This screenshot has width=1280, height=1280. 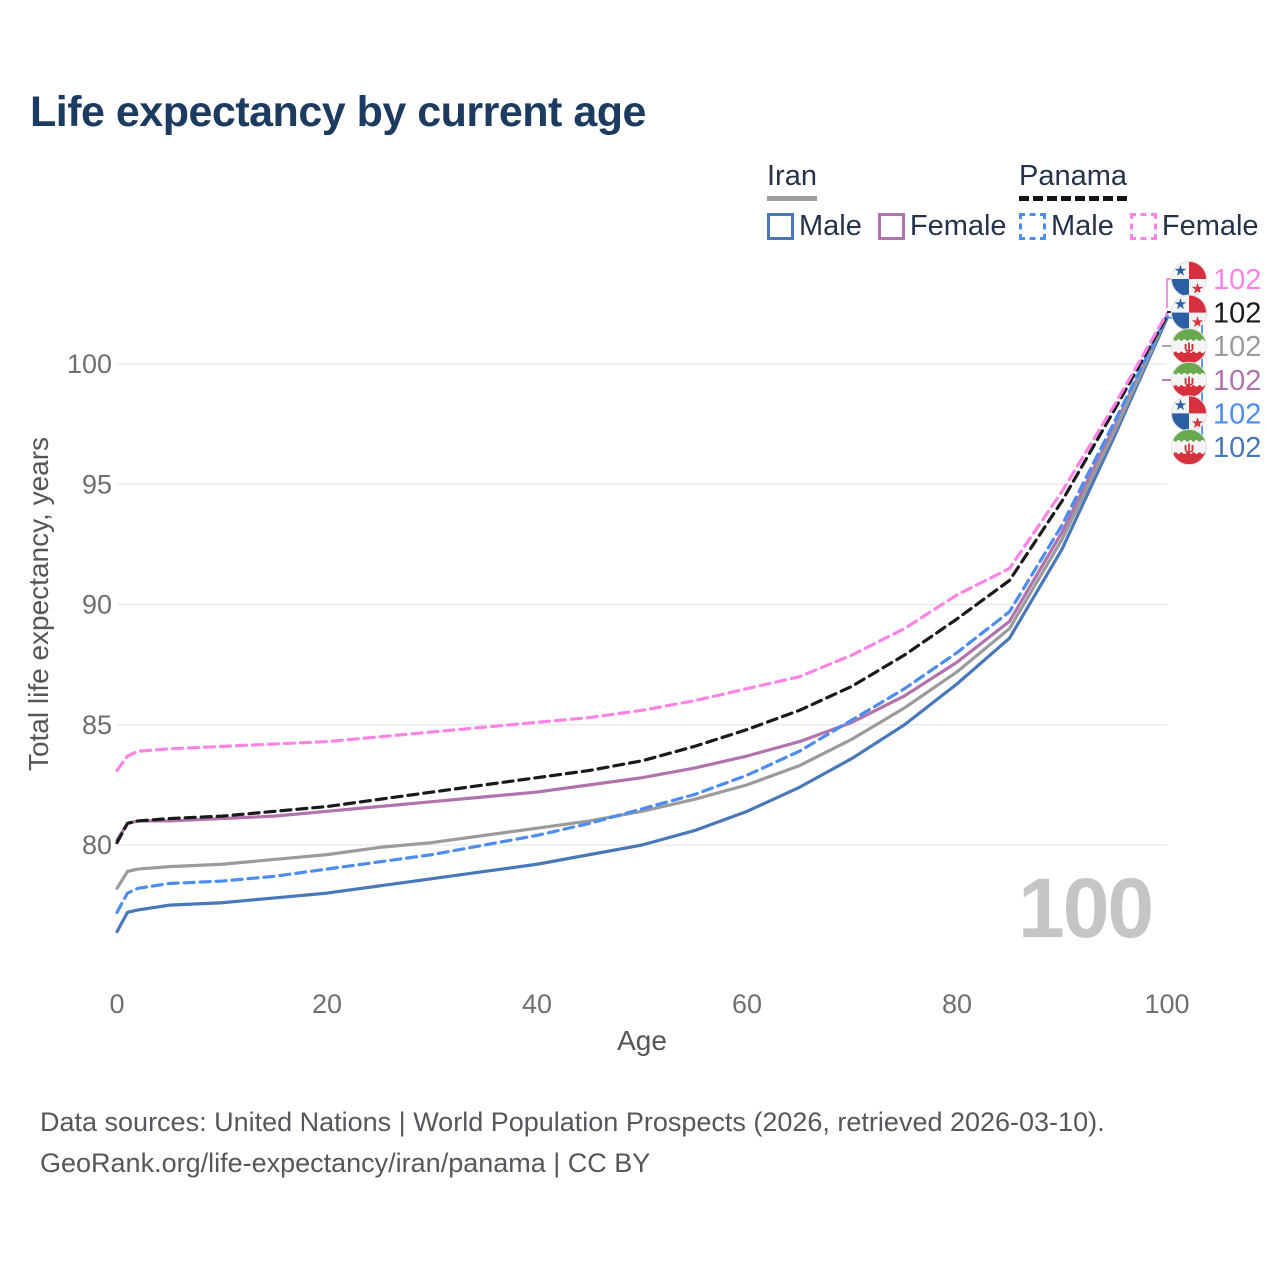 I want to click on x-tick-label: 20, so click(x=327, y=1004).